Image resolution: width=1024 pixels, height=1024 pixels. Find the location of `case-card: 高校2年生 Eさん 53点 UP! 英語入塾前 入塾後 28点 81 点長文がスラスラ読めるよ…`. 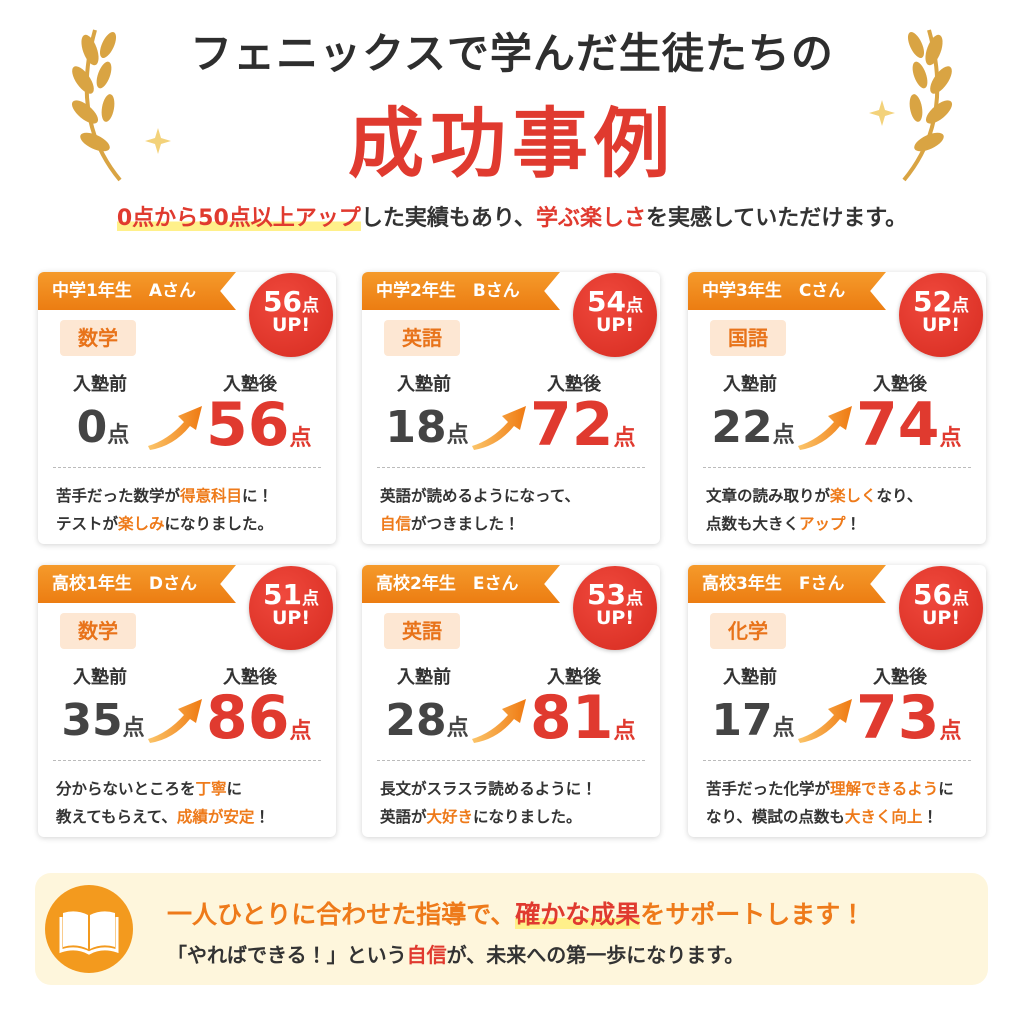

case-card: 高校2年生 Eさん 53点 UP! 英語入塾前 入塾後 28点 81 点長文がスラスラ読めるよ… is located at coordinates (511, 701).